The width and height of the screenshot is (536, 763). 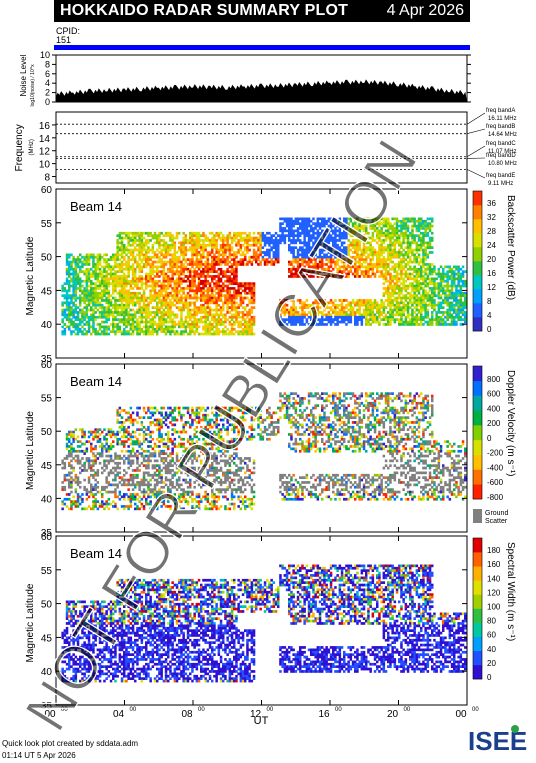 I want to click on ut-tick-label: 20, so click(x=393, y=714).